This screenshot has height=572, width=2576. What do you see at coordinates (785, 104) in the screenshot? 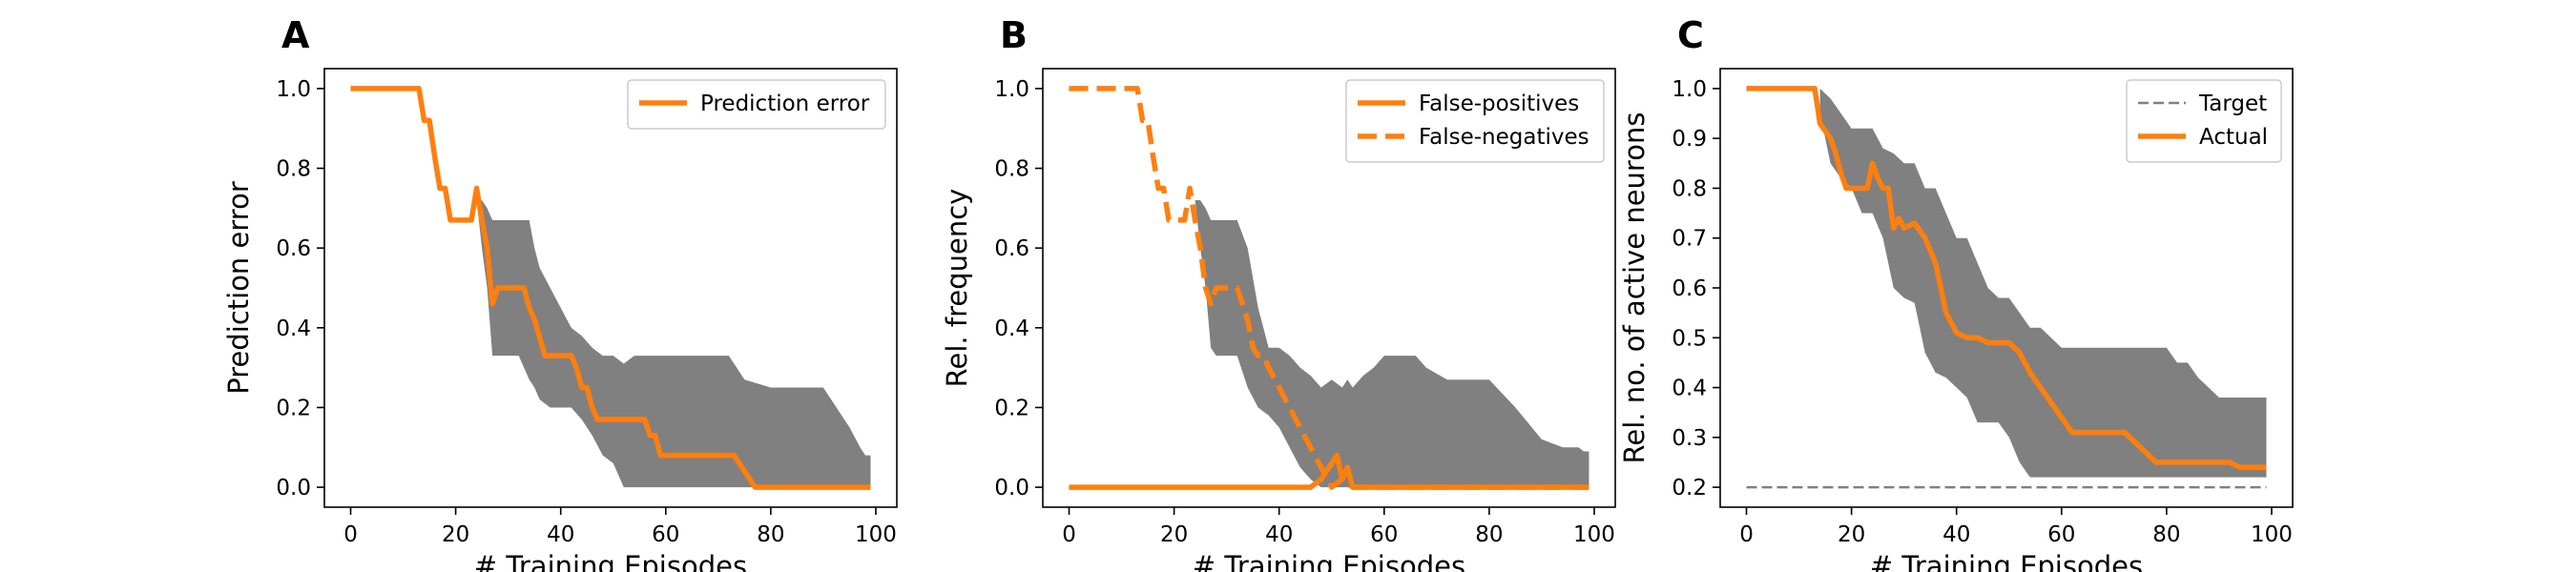
I see `legend-label: Prediction error` at bounding box center [785, 104].